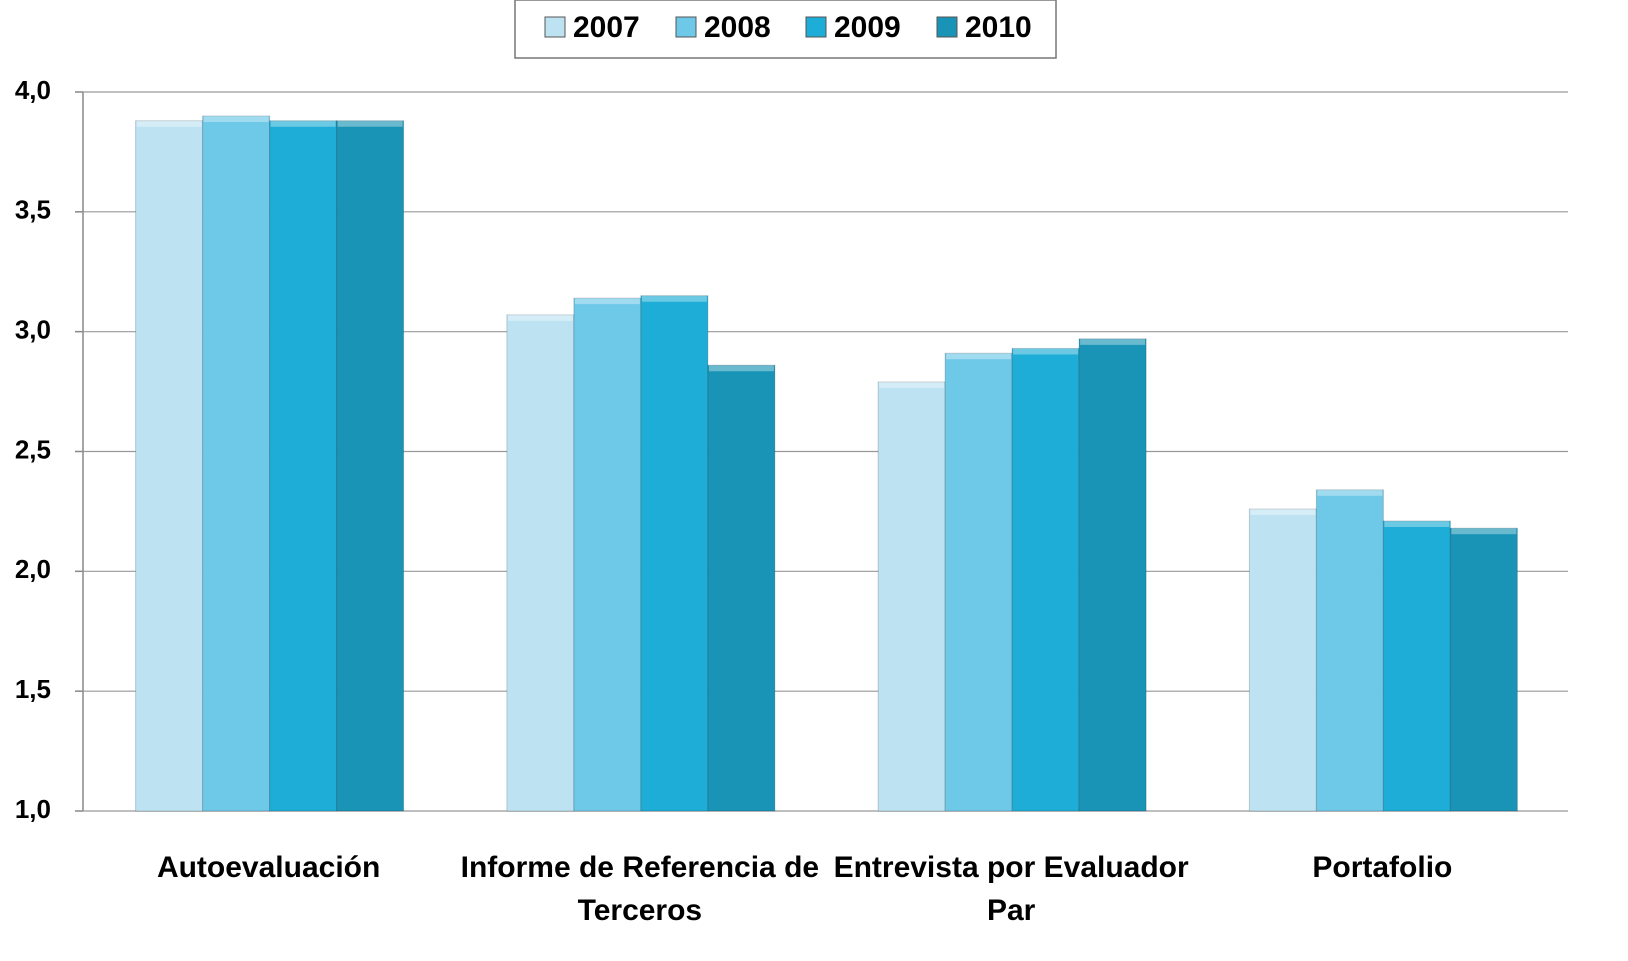 Image resolution: width=1628 pixels, height=961 pixels. I want to click on y-tick-label: 1,0, so click(33, 809).